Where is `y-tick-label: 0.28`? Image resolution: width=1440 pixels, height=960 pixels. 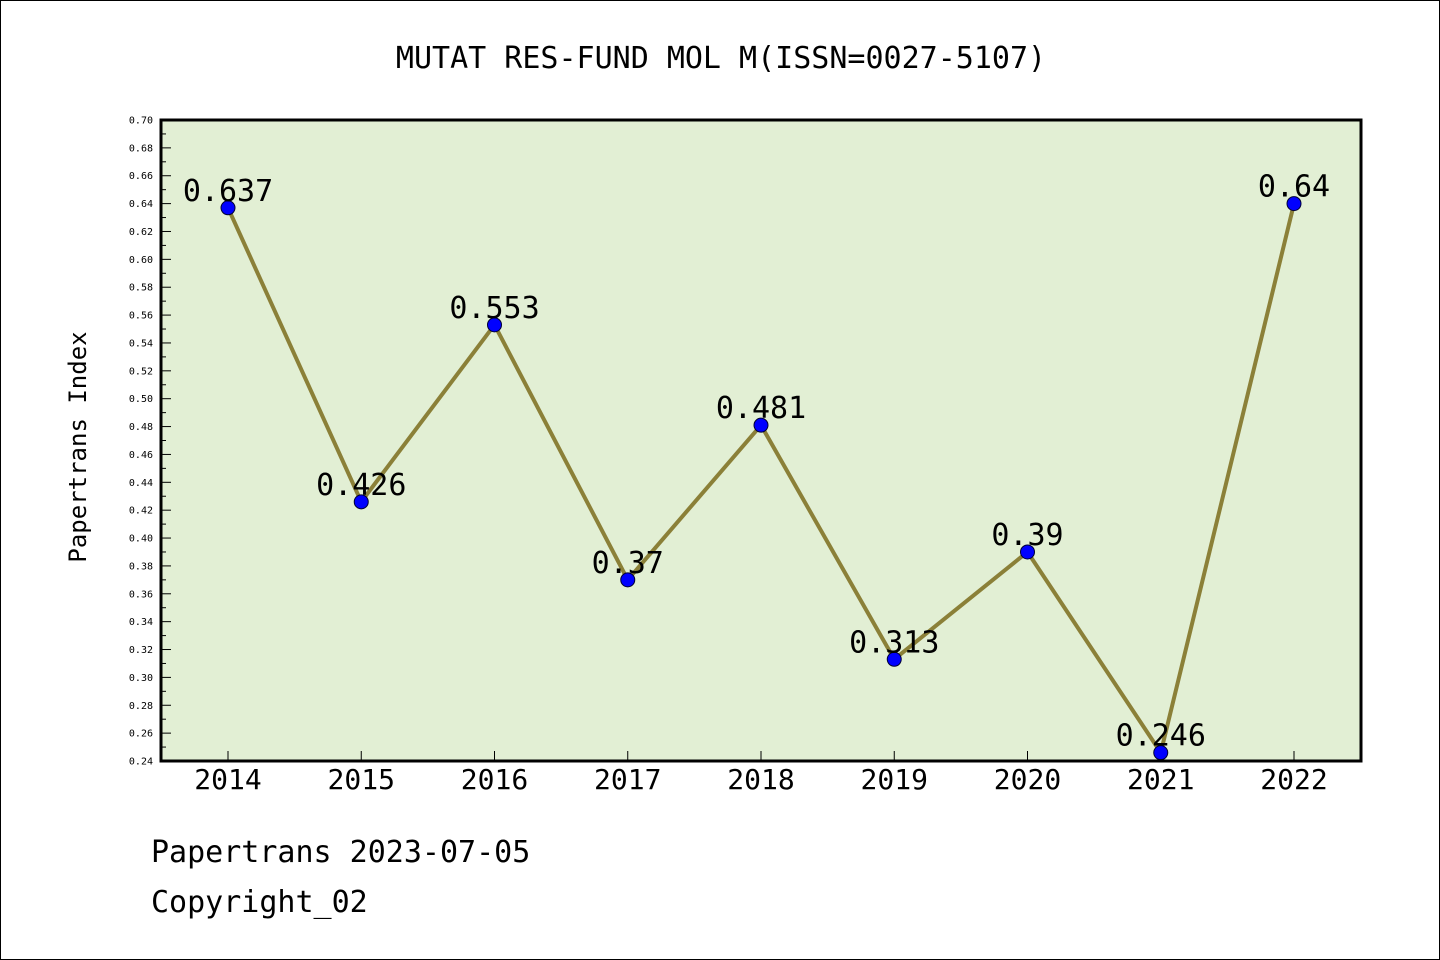 y-tick-label: 0.28 is located at coordinates (141, 706).